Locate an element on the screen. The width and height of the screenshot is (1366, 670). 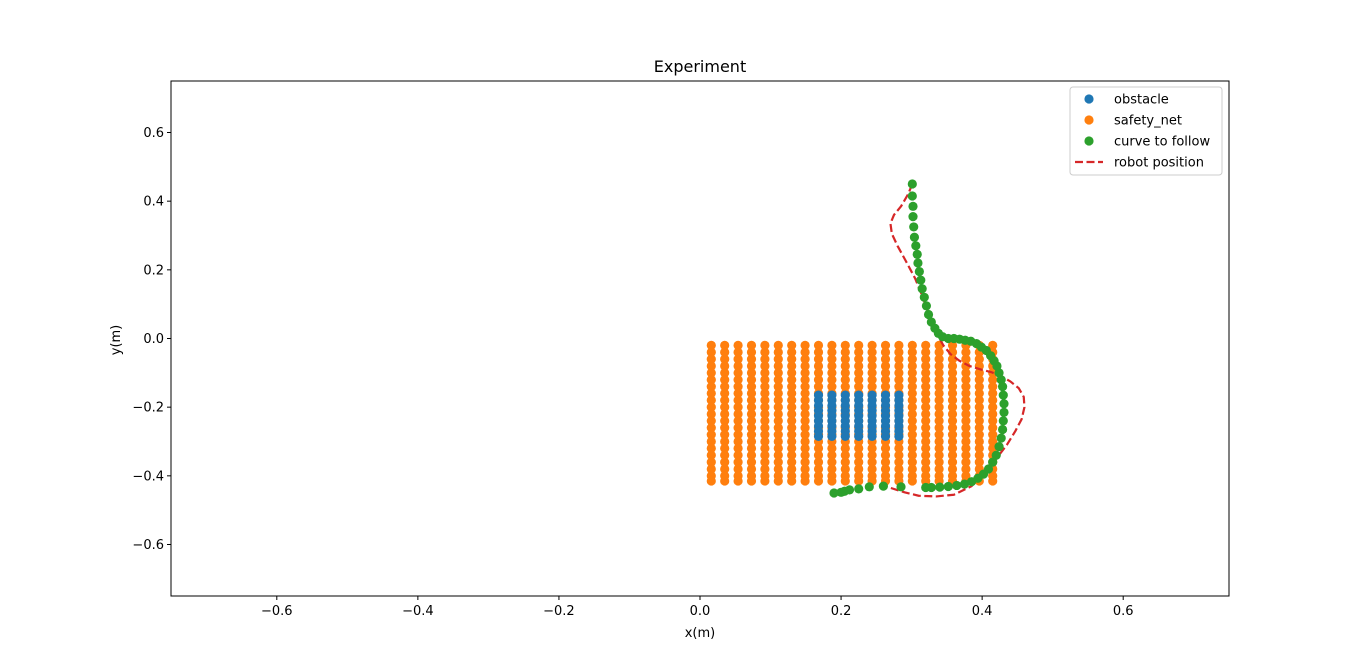
x-axis-label: x(m) is located at coordinates (700, 633).